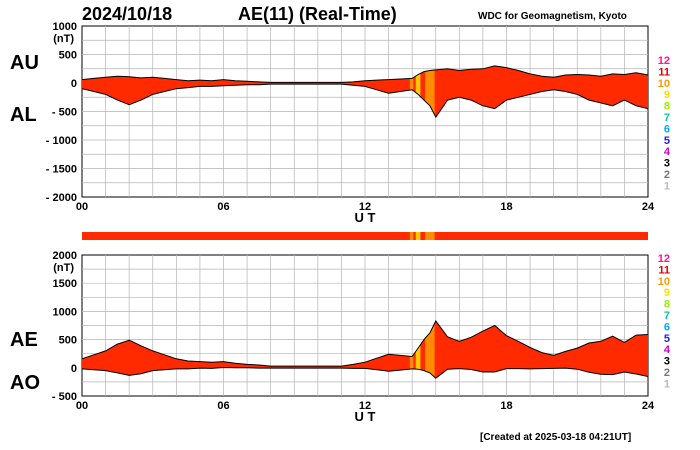 The width and height of the screenshot is (700, 450). I want to click on y-tick-label: 1500, so click(65, 284).